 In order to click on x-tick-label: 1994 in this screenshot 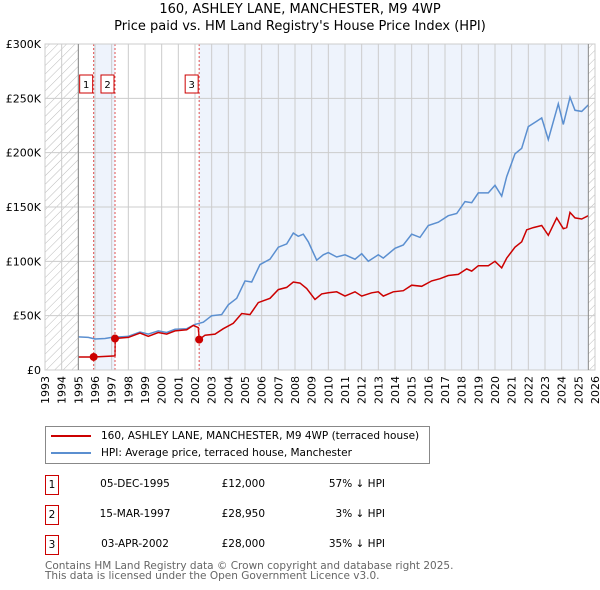, I will do `click(62, 390)`.